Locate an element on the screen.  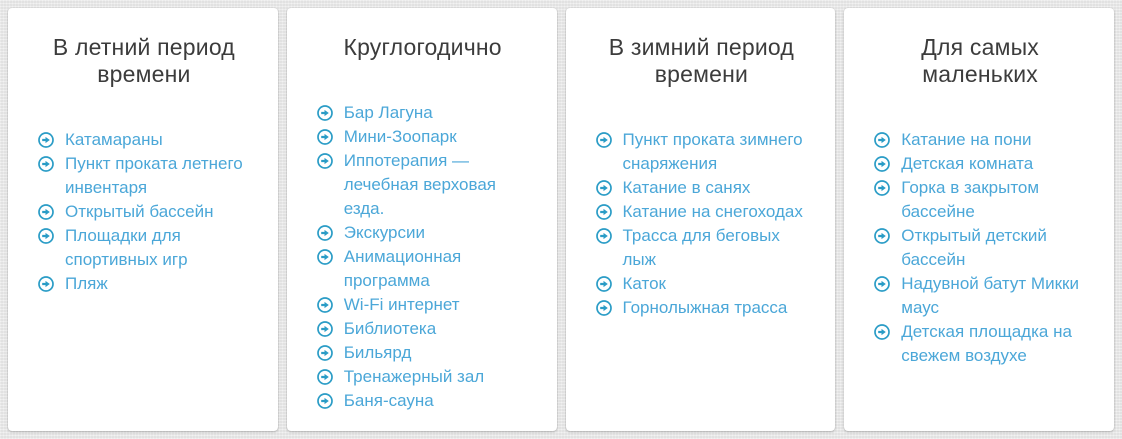
activity-label: Тренажерный зал is located at coordinates (414, 376).